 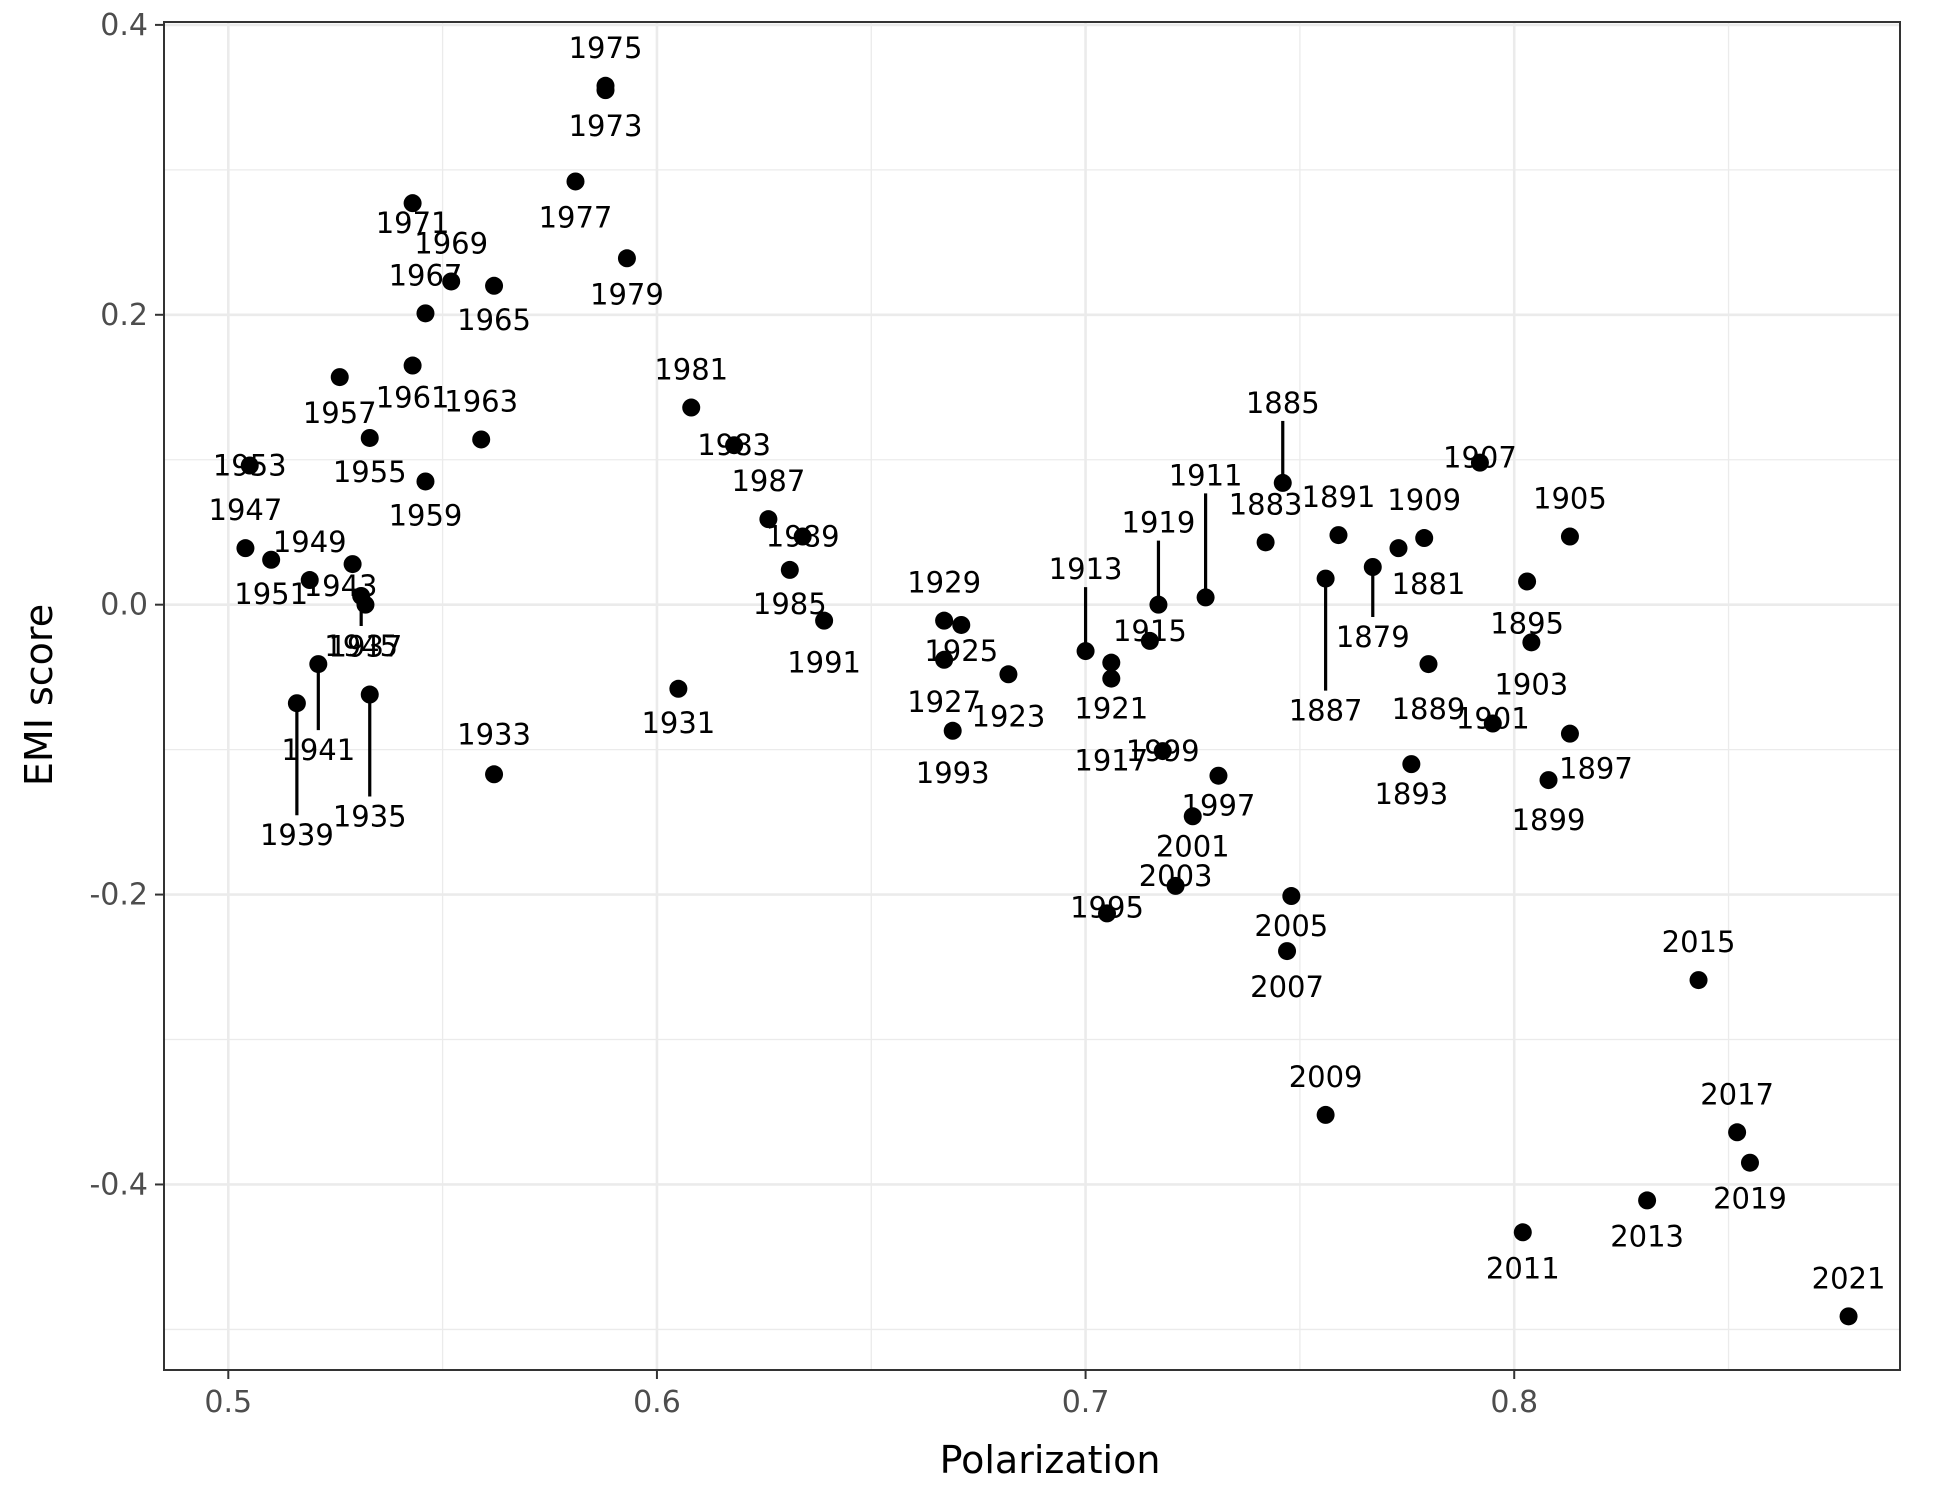 I want to click on point-label-1893: 1893, so click(x=1411, y=794).